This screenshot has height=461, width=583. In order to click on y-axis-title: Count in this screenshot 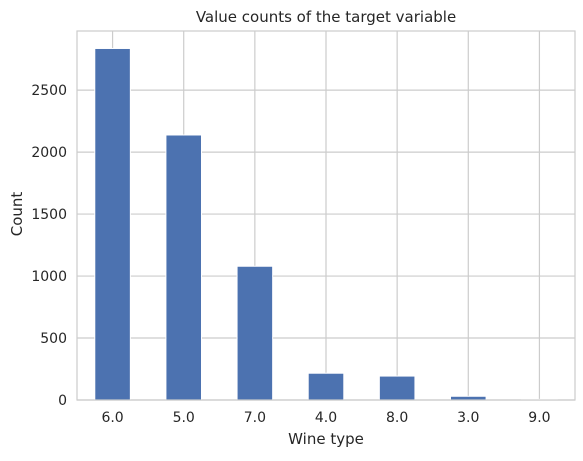, I will do `click(17, 214)`.